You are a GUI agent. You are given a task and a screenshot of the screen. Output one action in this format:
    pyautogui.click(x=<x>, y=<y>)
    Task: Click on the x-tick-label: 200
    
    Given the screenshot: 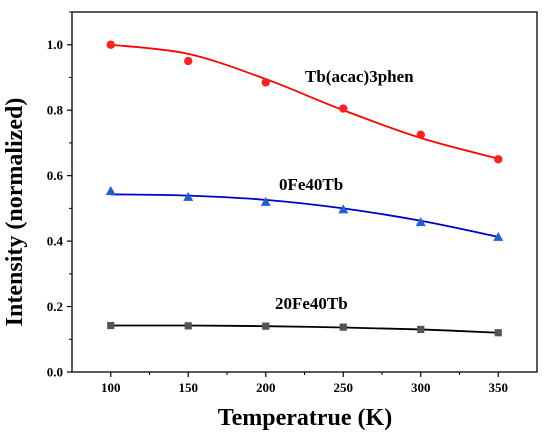 What is the action you would take?
    pyautogui.click(x=266, y=387)
    